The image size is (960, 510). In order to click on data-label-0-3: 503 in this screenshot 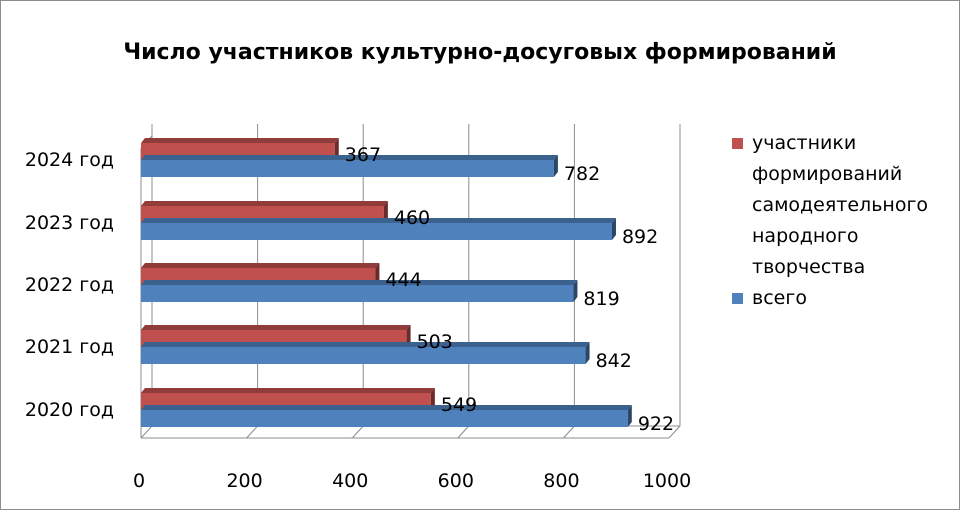, I will do `click(435, 342)`.